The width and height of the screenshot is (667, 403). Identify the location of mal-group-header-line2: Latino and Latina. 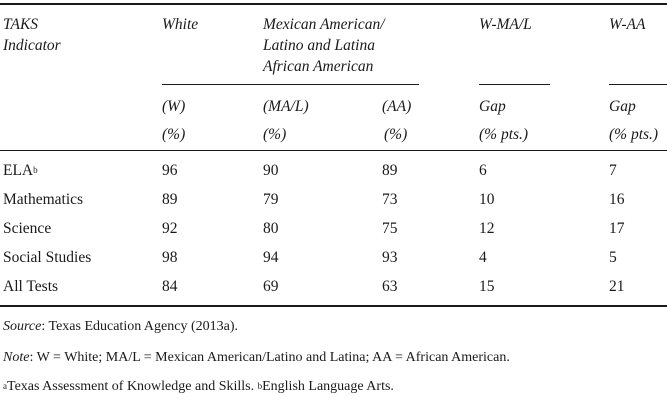
(319, 45).